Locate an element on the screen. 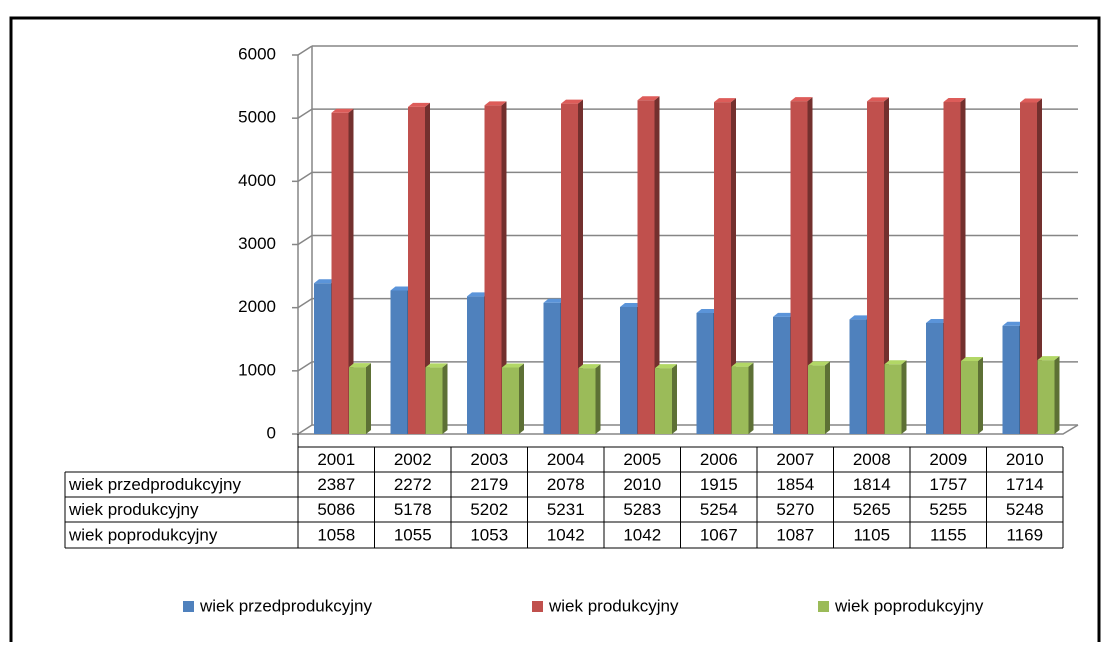 Image resolution: width=1108 pixels, height=647 pixels. legend-label: wiek przedprodukcyjny is located at coordinates (285, 605).